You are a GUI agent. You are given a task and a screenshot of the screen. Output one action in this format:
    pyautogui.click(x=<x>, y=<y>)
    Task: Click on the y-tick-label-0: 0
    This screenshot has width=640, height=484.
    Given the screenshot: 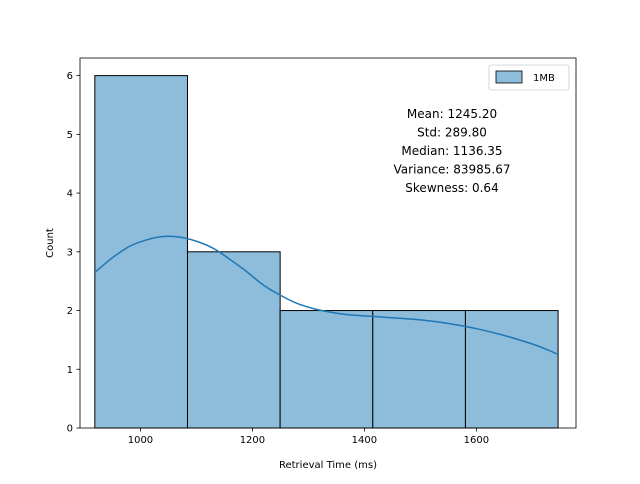 What is the action you would take?
    pyautogui.click(x=70, y=429)
    